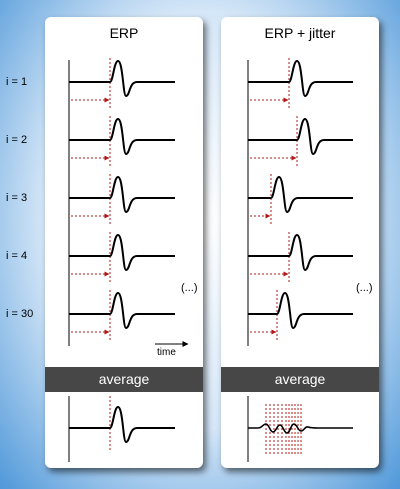 This screenshot has width=400, height=489. What do you see at coordinates (300, 379) in the screenshot?
I see `jitter-average-bar: average` at bounding box center [300, 379].